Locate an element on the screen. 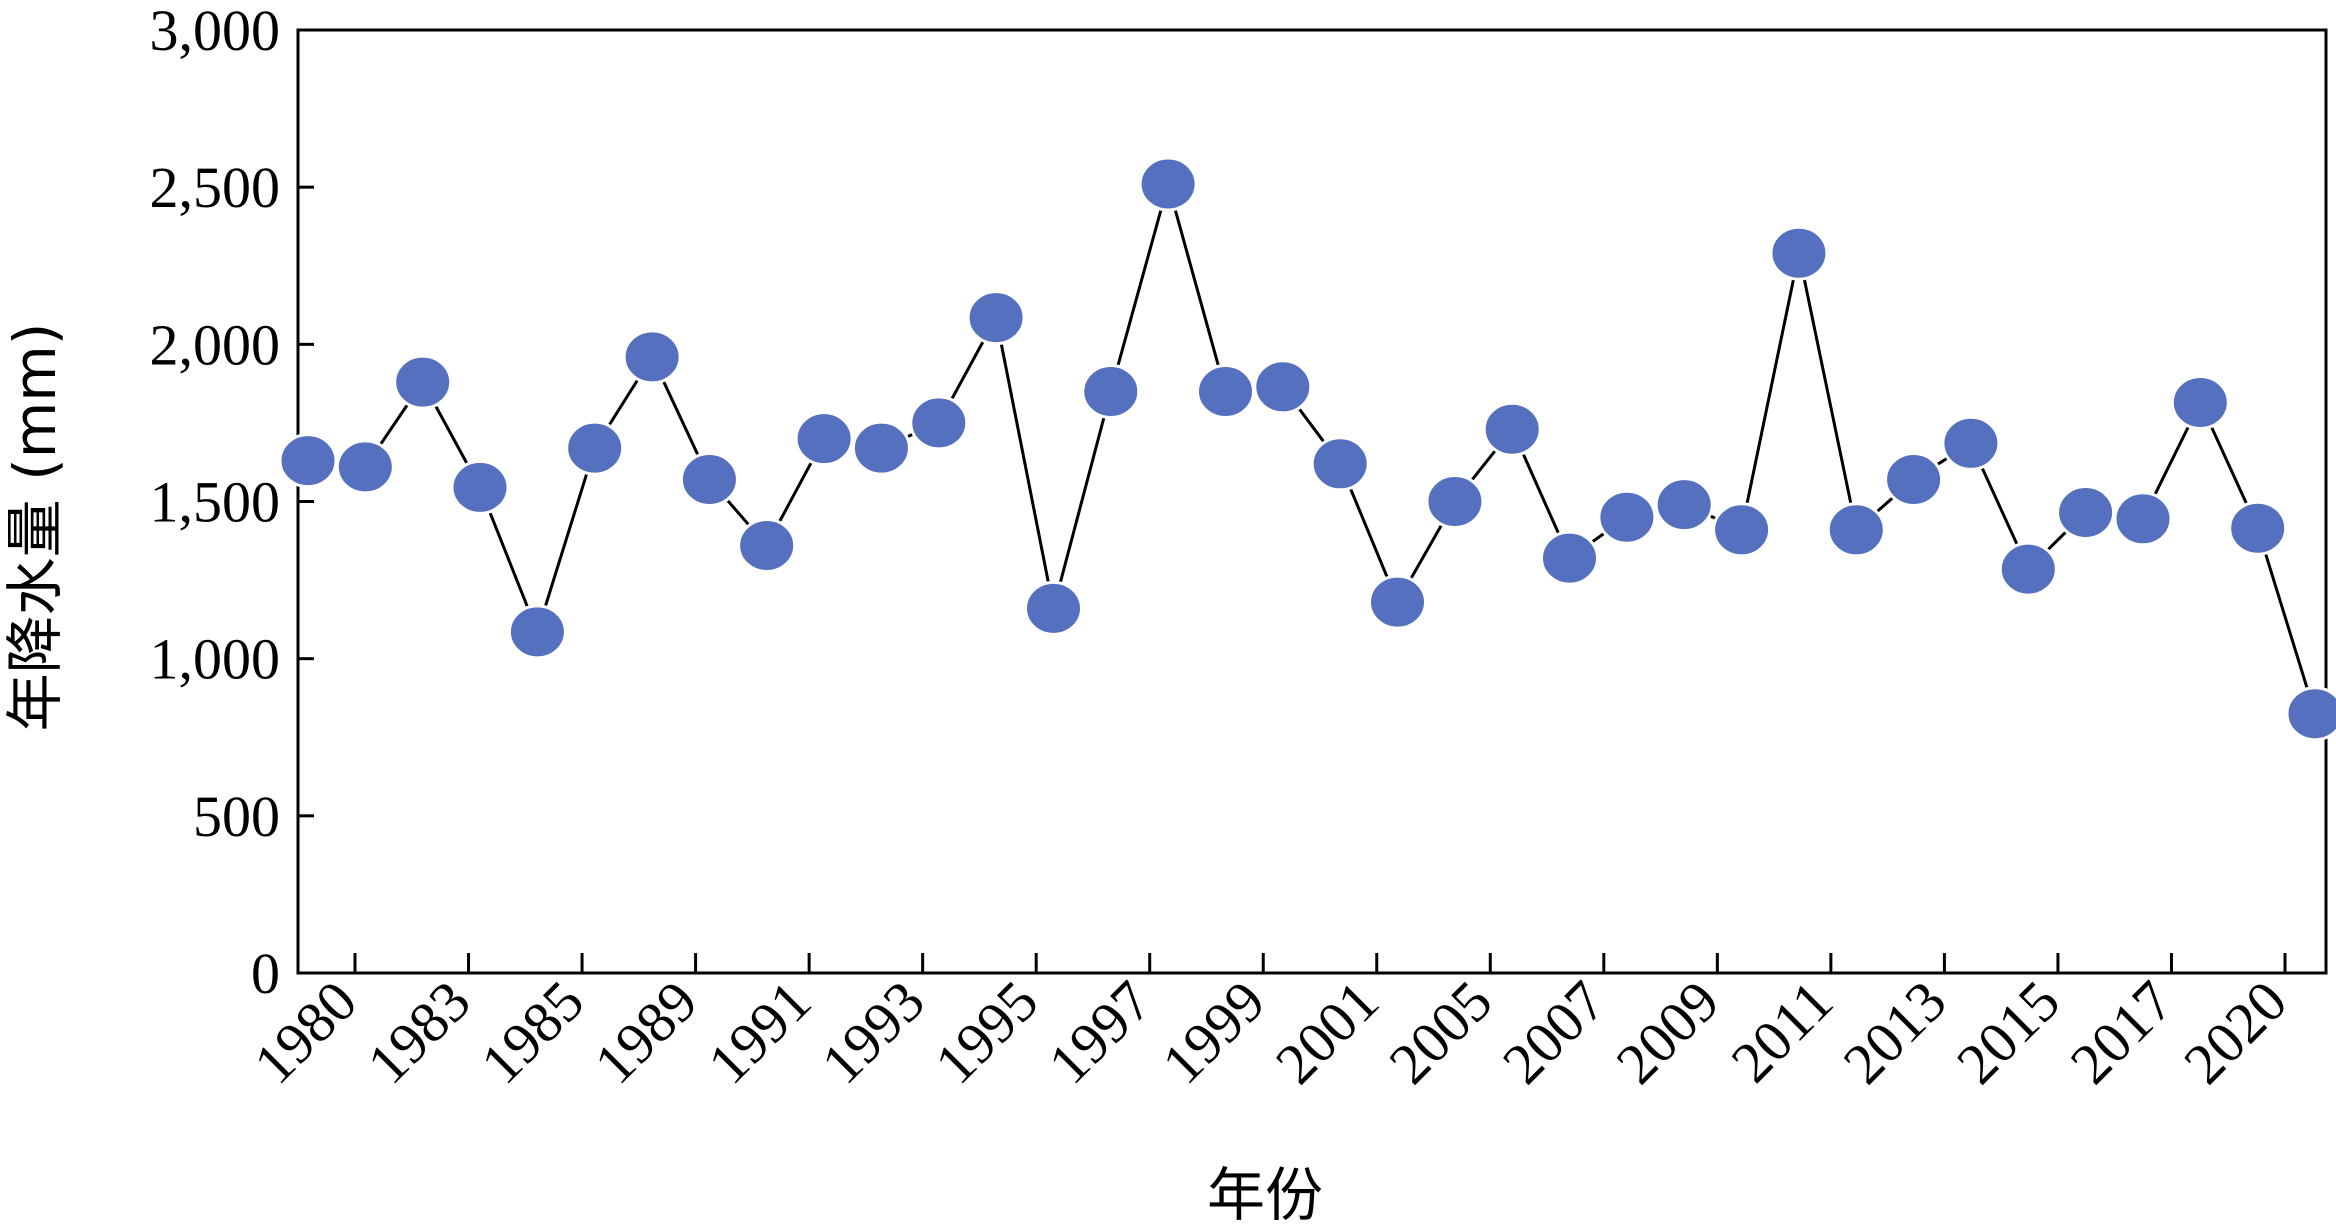  x-tick-label: 2020 is located at coordinates (2235, 1032).